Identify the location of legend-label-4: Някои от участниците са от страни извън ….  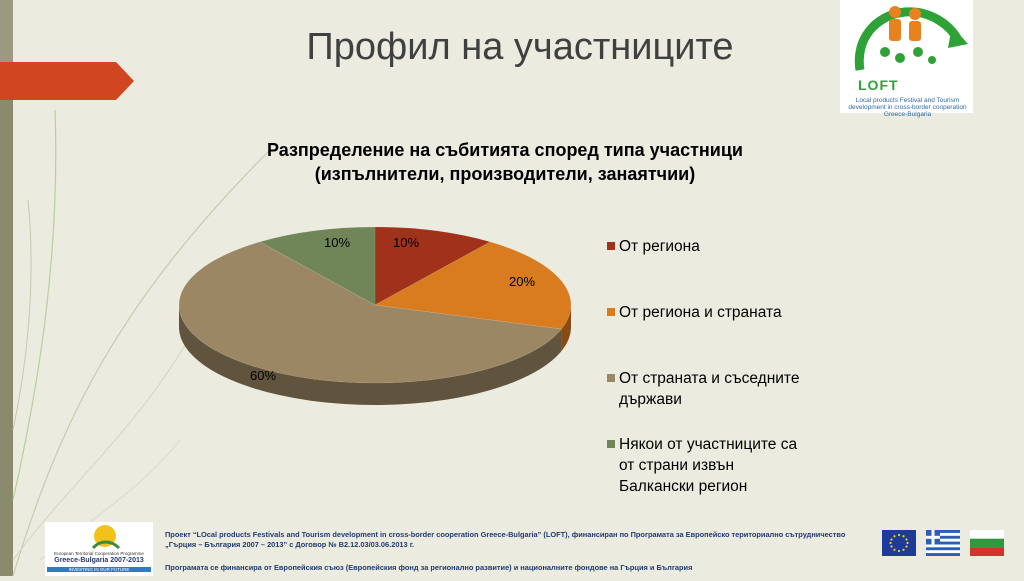
(708, 465).